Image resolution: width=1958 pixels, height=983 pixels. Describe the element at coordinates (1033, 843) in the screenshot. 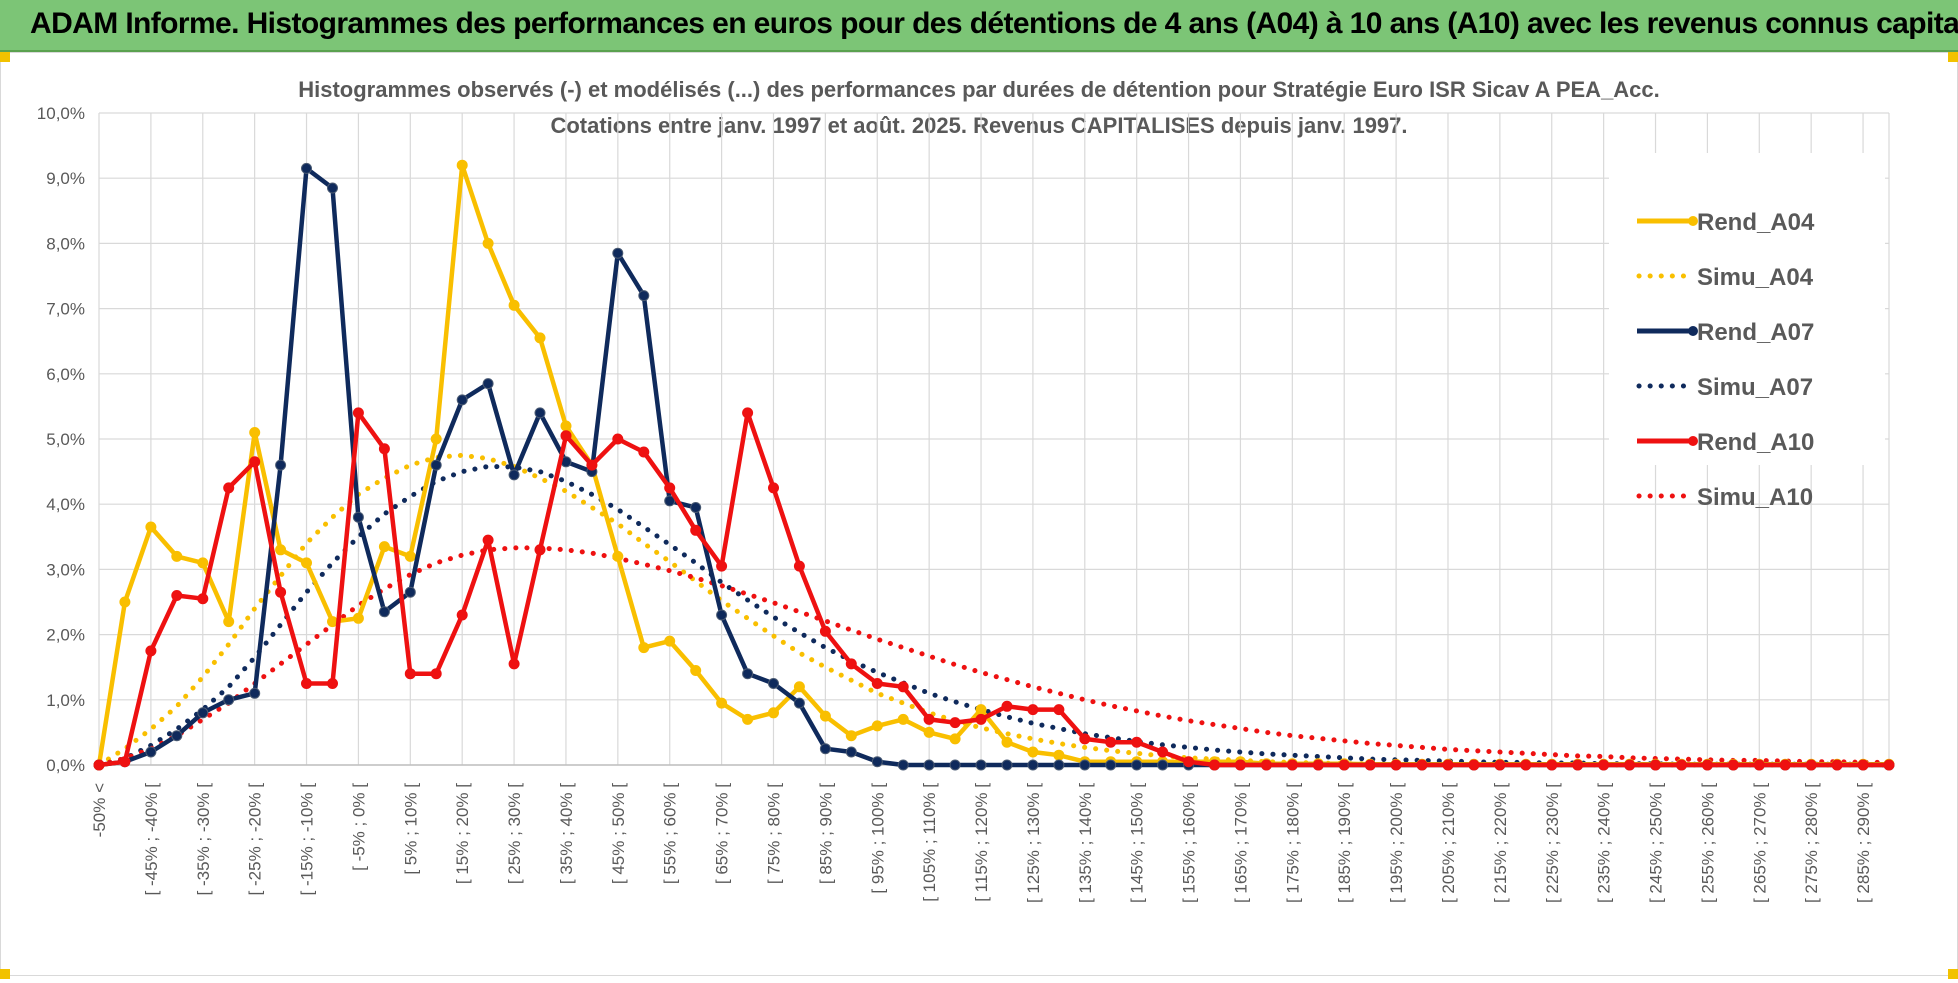

I see `x-tick-label: [ 125% ; 130% [` at that location.